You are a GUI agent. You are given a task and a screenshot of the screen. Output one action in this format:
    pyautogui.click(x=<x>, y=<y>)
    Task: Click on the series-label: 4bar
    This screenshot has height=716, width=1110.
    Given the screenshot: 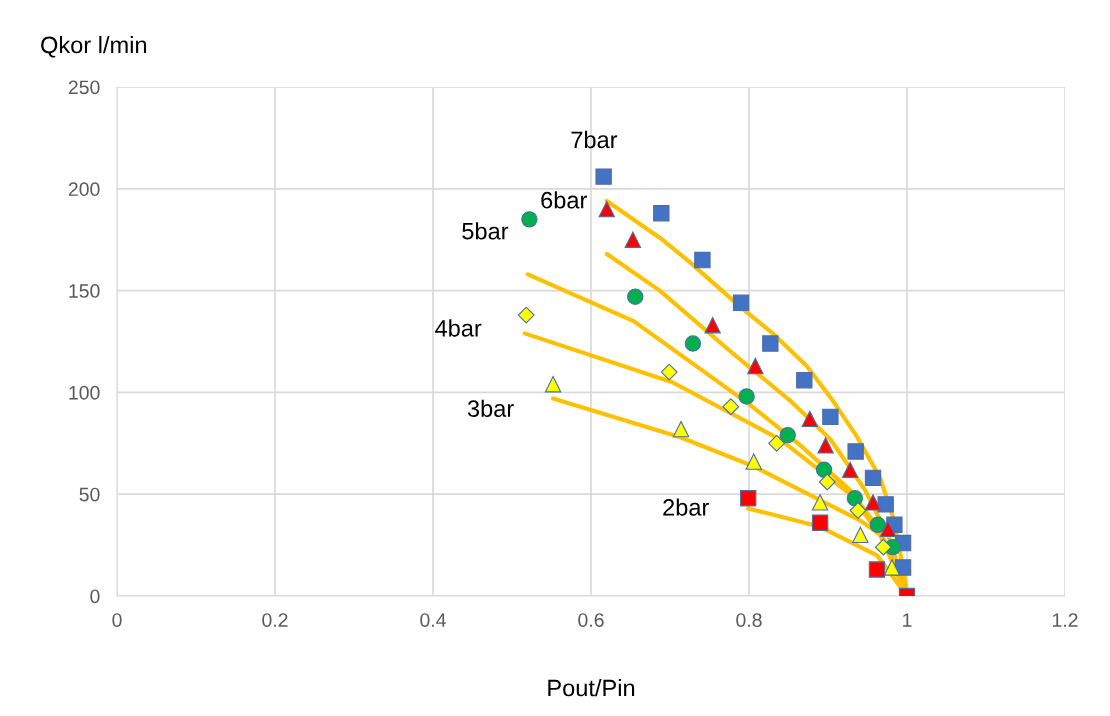 What is the action you would take?
    pyautogui.click(x=458, y=328)
    